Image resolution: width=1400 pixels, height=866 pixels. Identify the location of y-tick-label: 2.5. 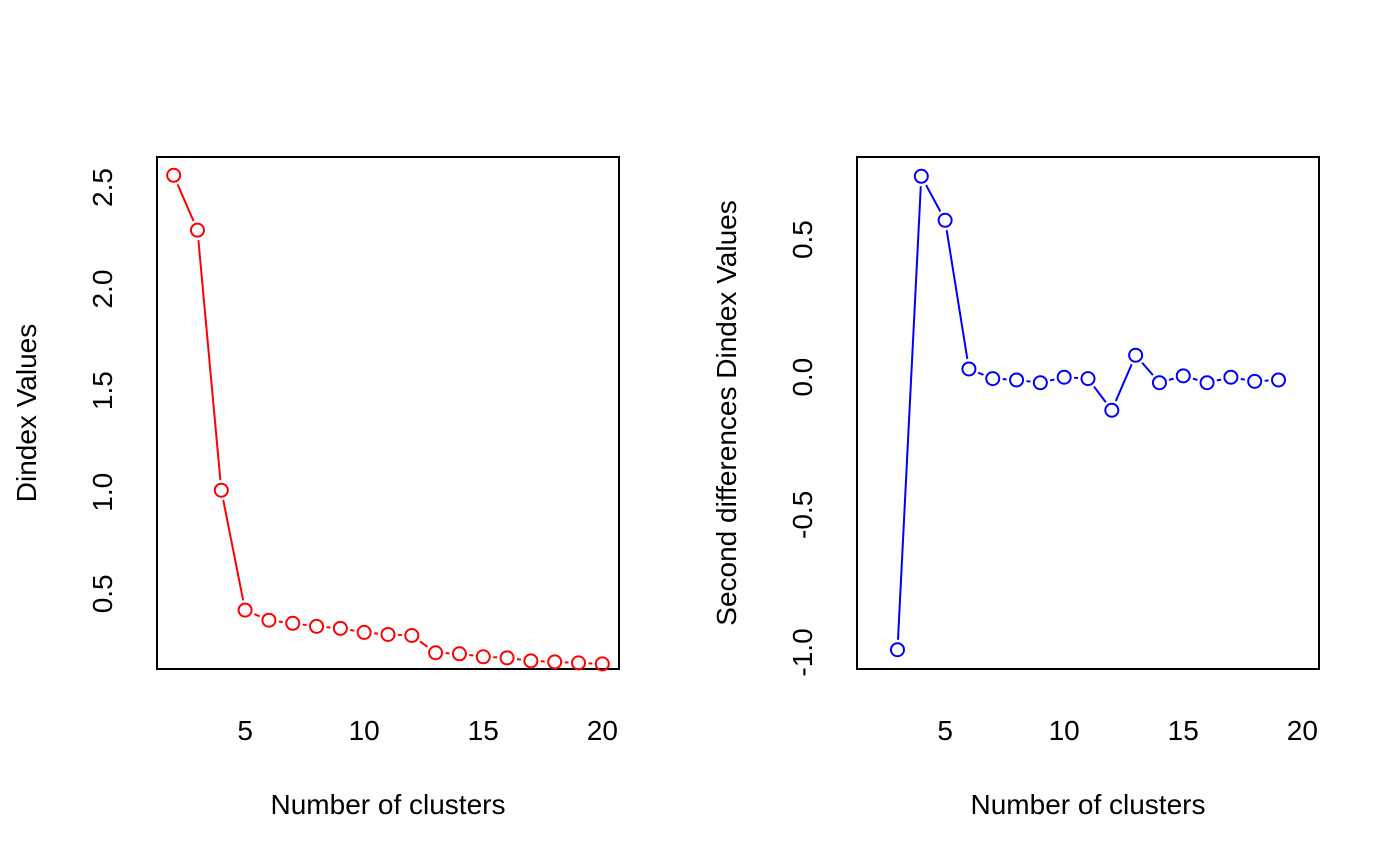
(102, 187).